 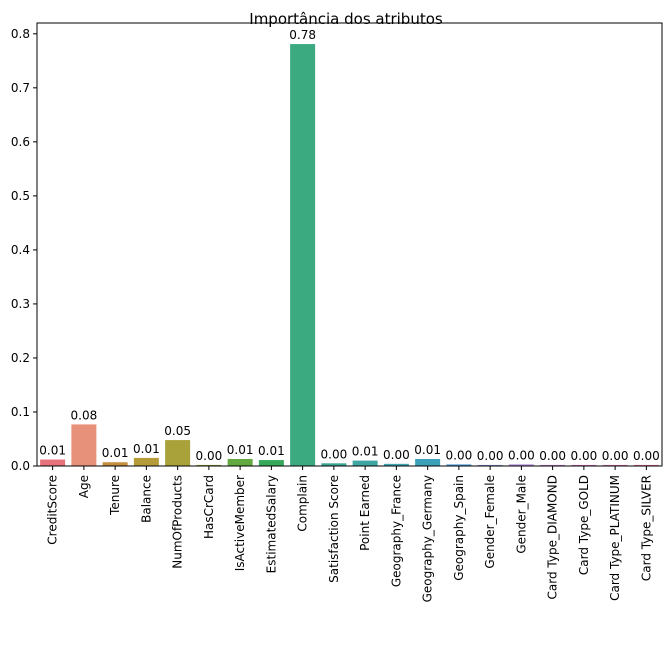 What do you see at coordinates (303, 503) in the screenshot?
I see `x-tick-label: Complain` at bounding box center [303, 503].